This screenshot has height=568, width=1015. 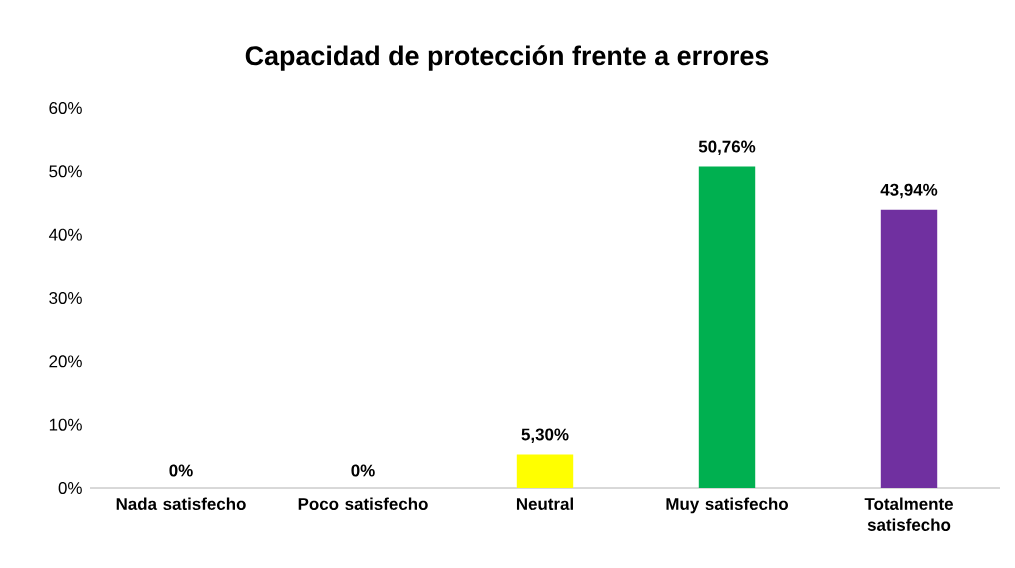 What do you see at coordinates (65, 234) in the screenshot?
I see `y-tick-label: 40%` at bounding box center [65, 234].